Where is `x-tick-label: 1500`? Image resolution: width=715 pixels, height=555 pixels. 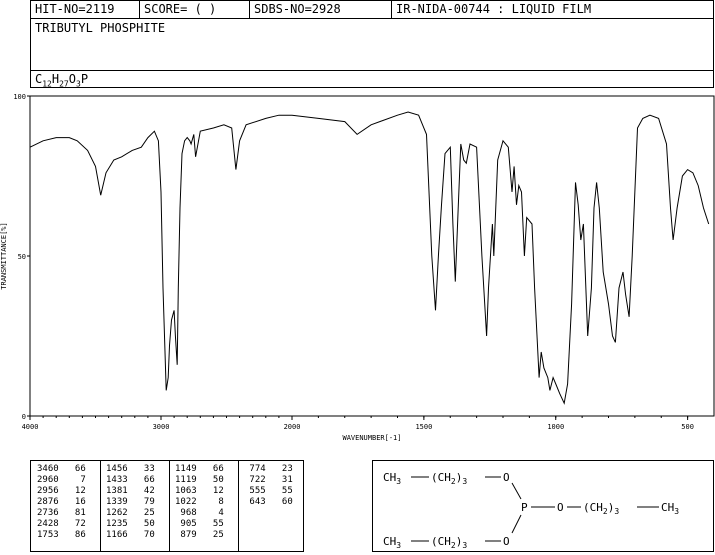
x-tick-label: 1500 is located at coordinates (423, 427).